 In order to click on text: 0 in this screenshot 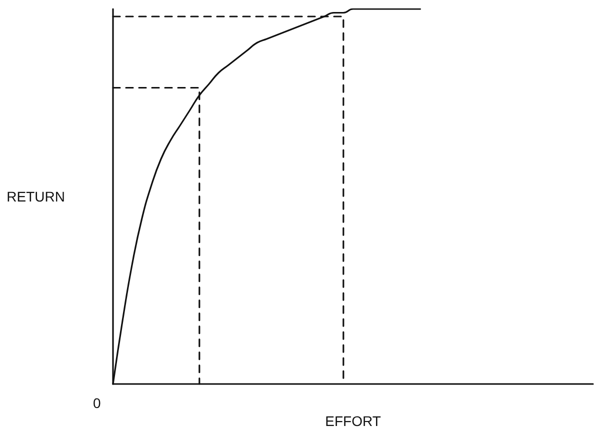, I will do `click(97, 403)`.